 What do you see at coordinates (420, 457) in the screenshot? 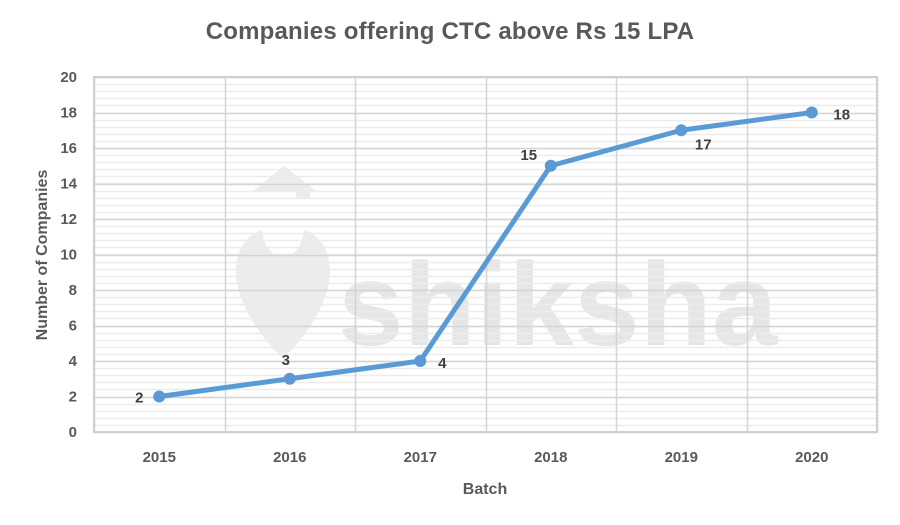
I see `x-tick-label: 2017` at bounding box center [420, 457].